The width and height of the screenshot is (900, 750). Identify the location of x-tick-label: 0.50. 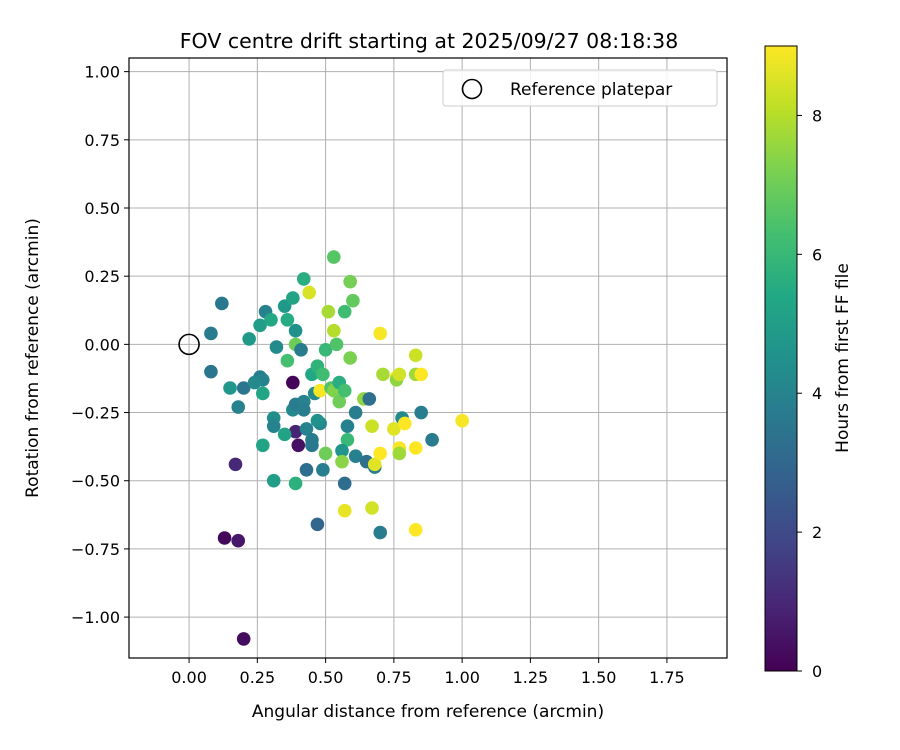
(326, 677).